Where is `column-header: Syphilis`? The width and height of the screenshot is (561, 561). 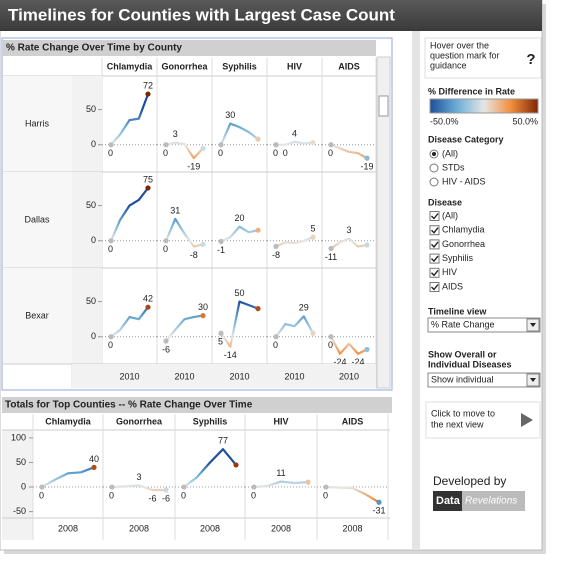
column-header: Syphilis is located at coordinates (210, 421).